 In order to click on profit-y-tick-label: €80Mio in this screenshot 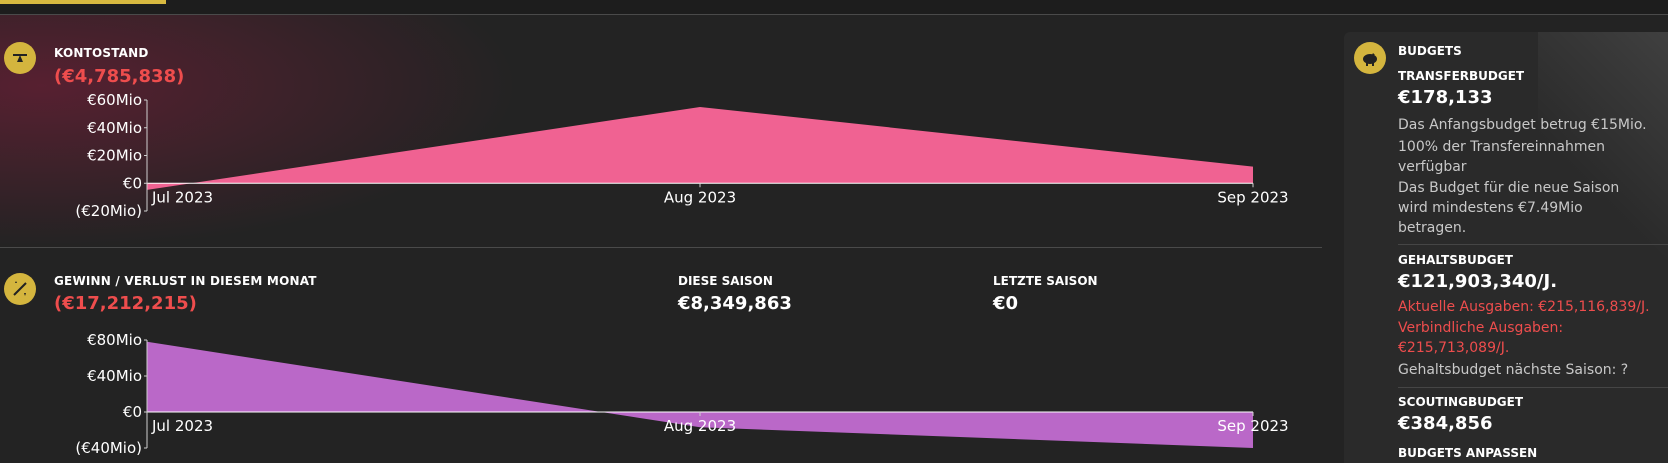, I will do `click(114, 340)`.